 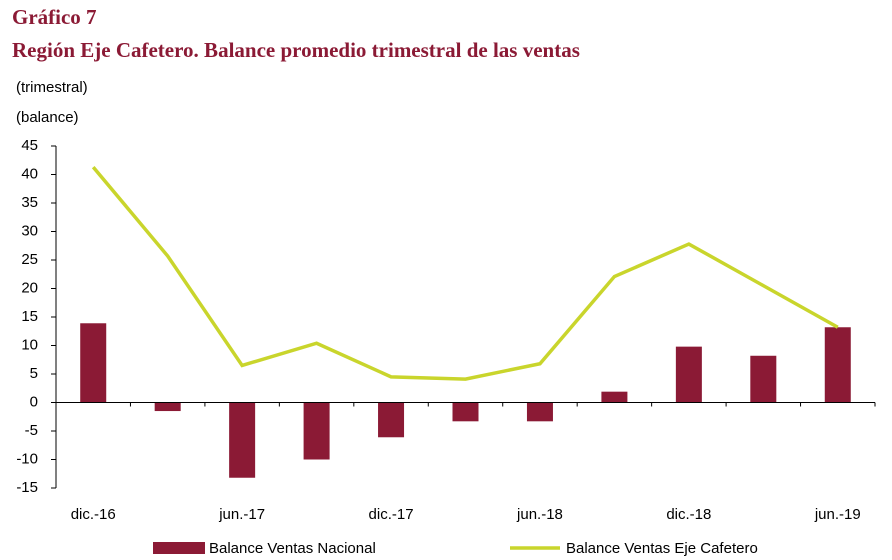 What do you see at coordinates (29, 344) in the screenshot?
I see `y-tick-label: 10` at bounding box center [29, 344].